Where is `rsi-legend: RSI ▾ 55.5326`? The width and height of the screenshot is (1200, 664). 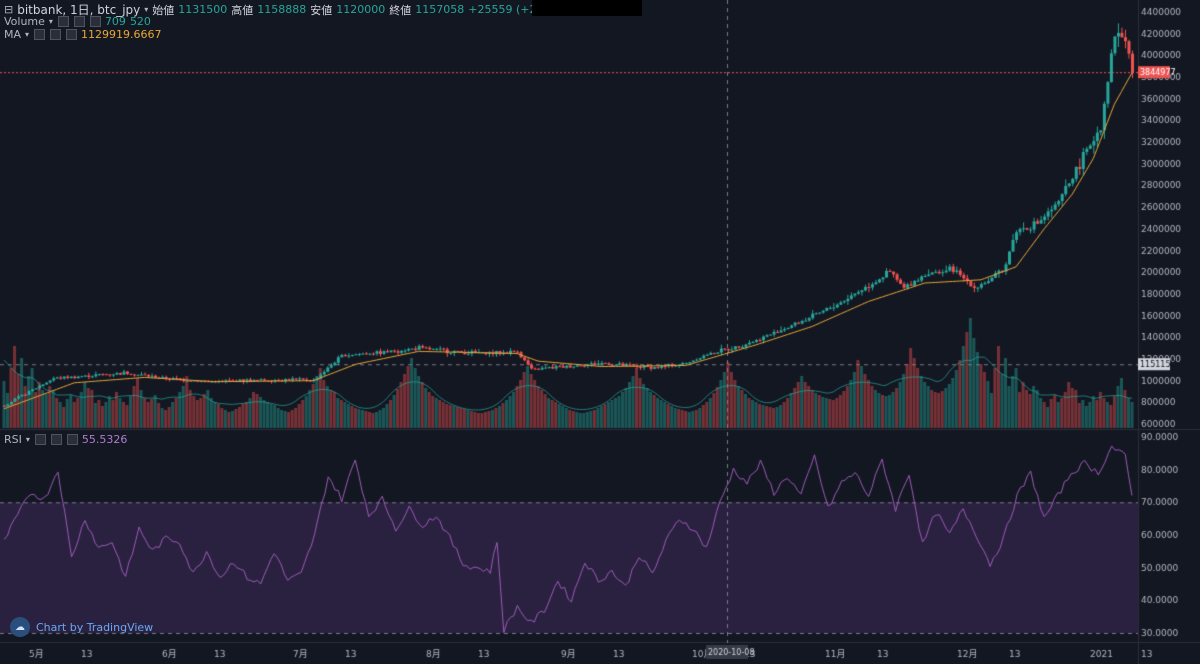 rsi-legend: RSI ▾ 55.5326 is located at coordinates (65, 439).